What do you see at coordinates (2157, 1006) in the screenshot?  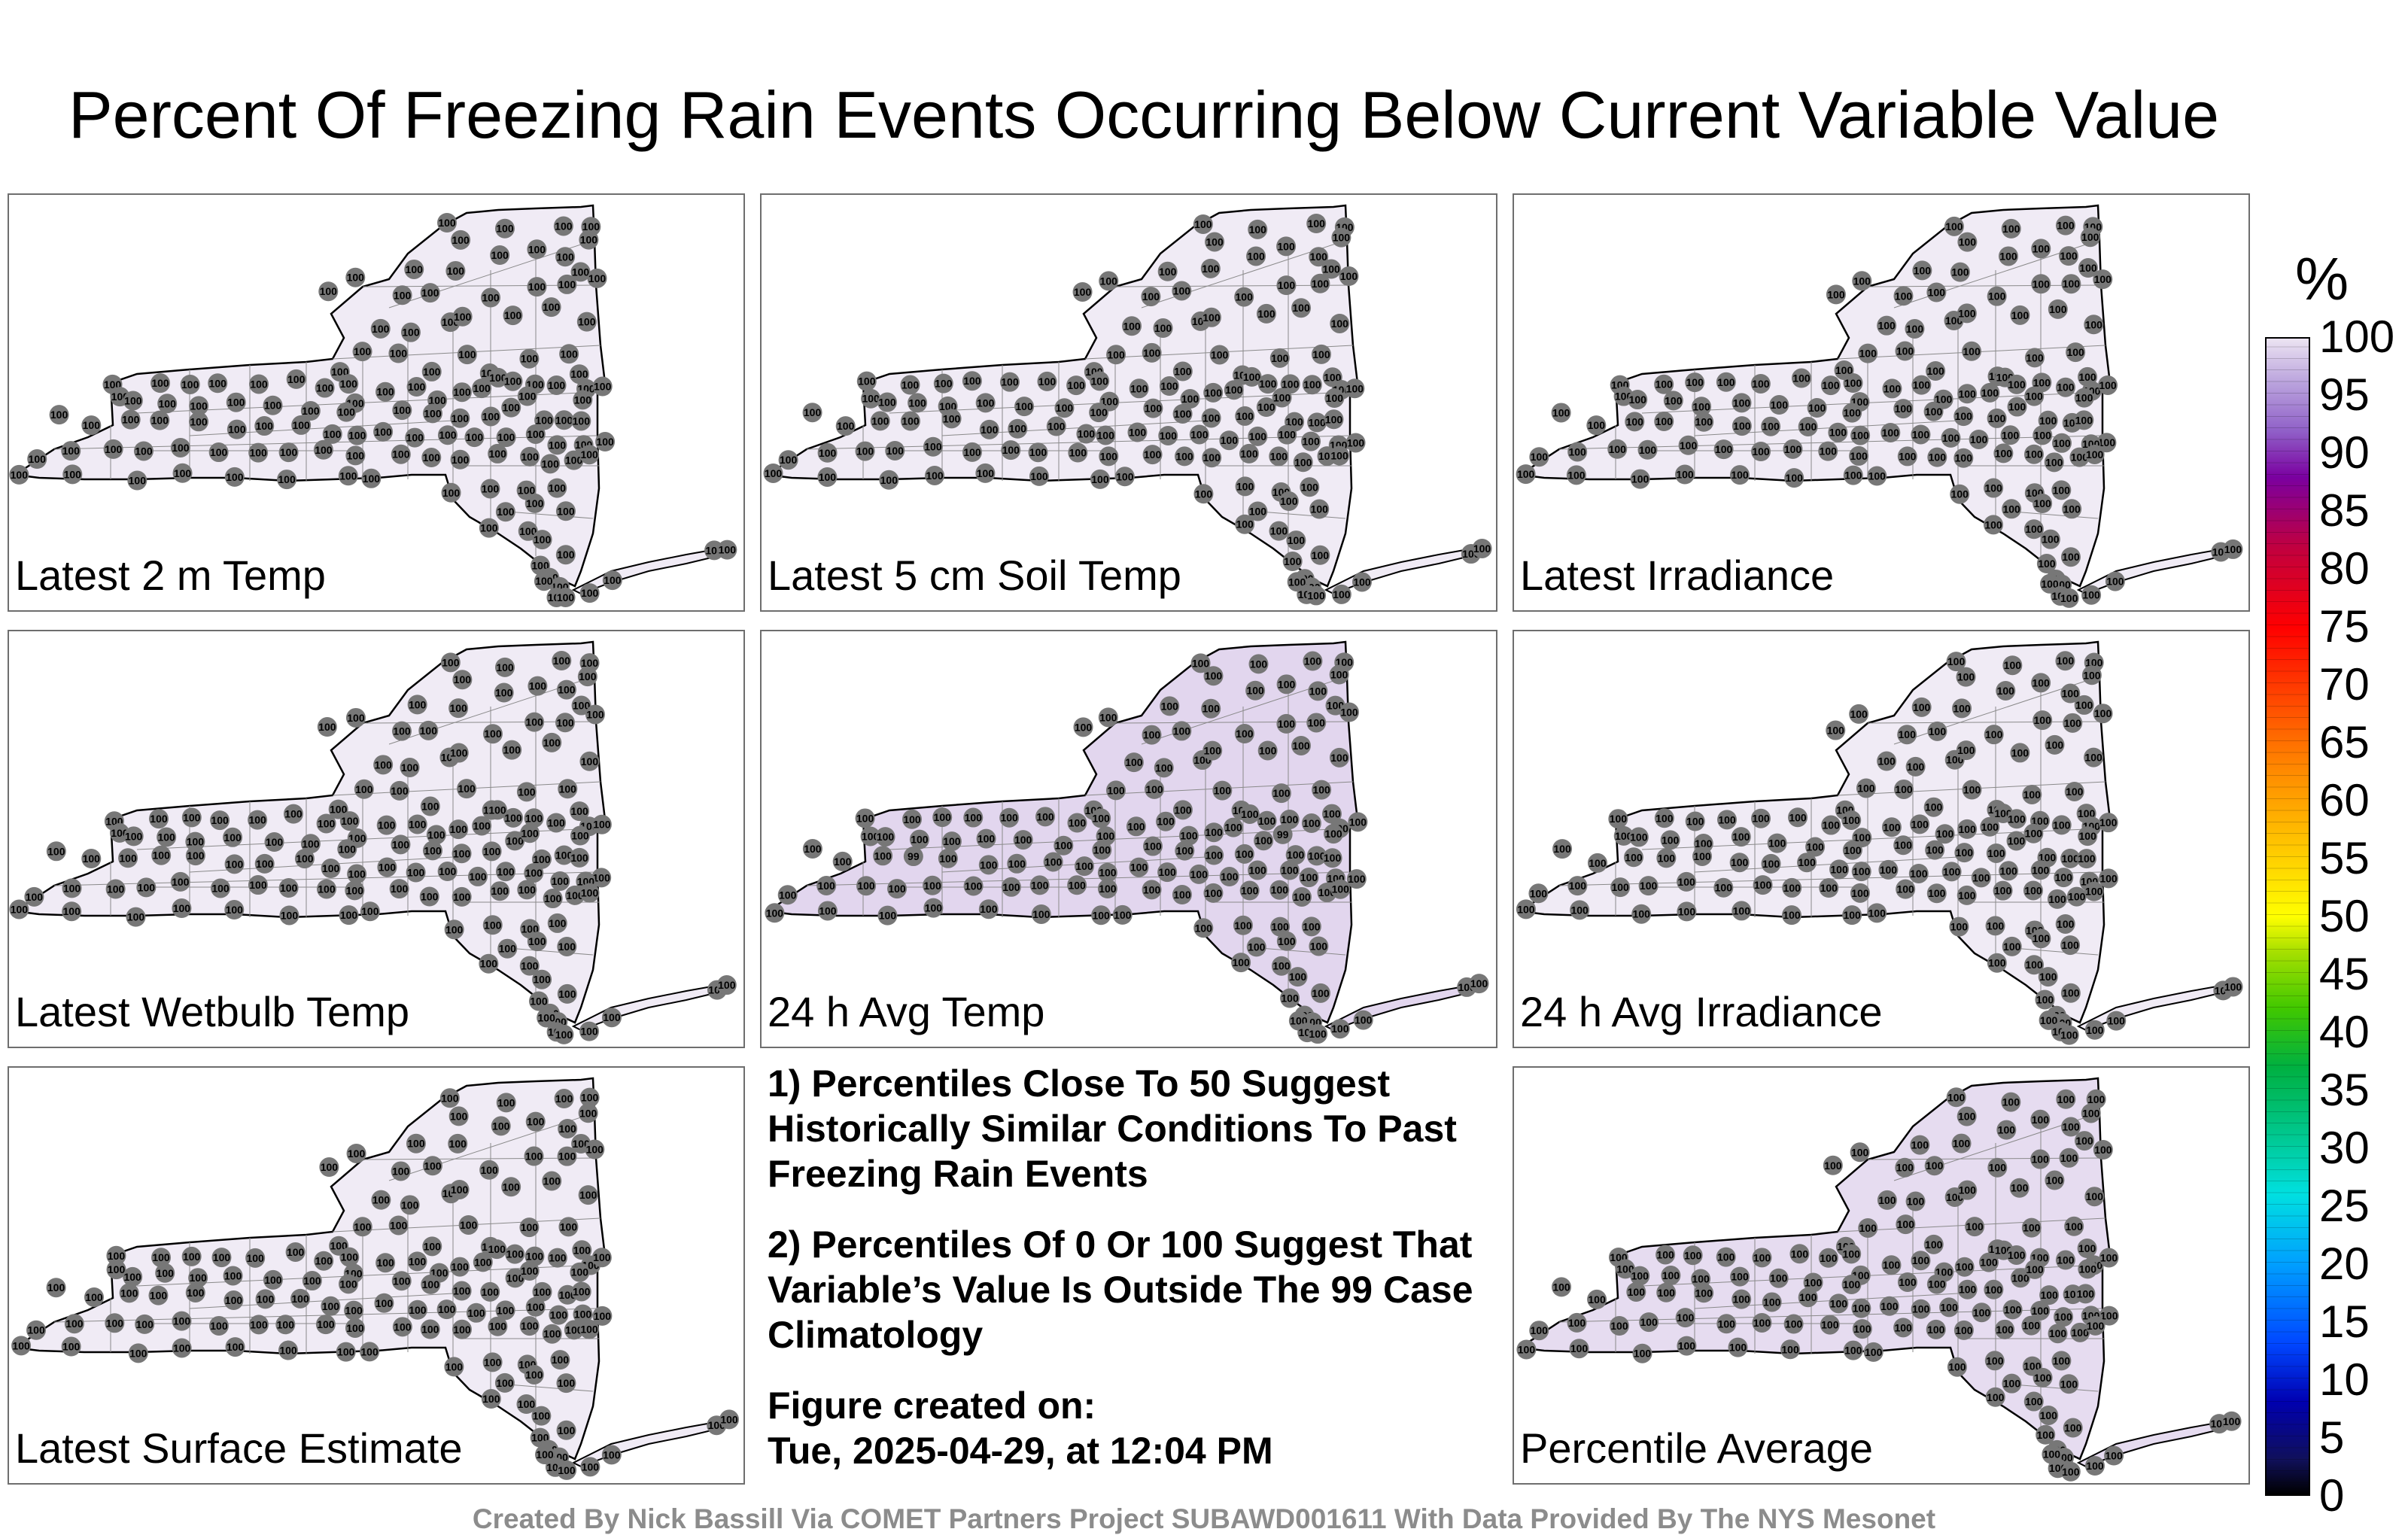 I see `long-island-outline` at bounding box center [2157, 1006].